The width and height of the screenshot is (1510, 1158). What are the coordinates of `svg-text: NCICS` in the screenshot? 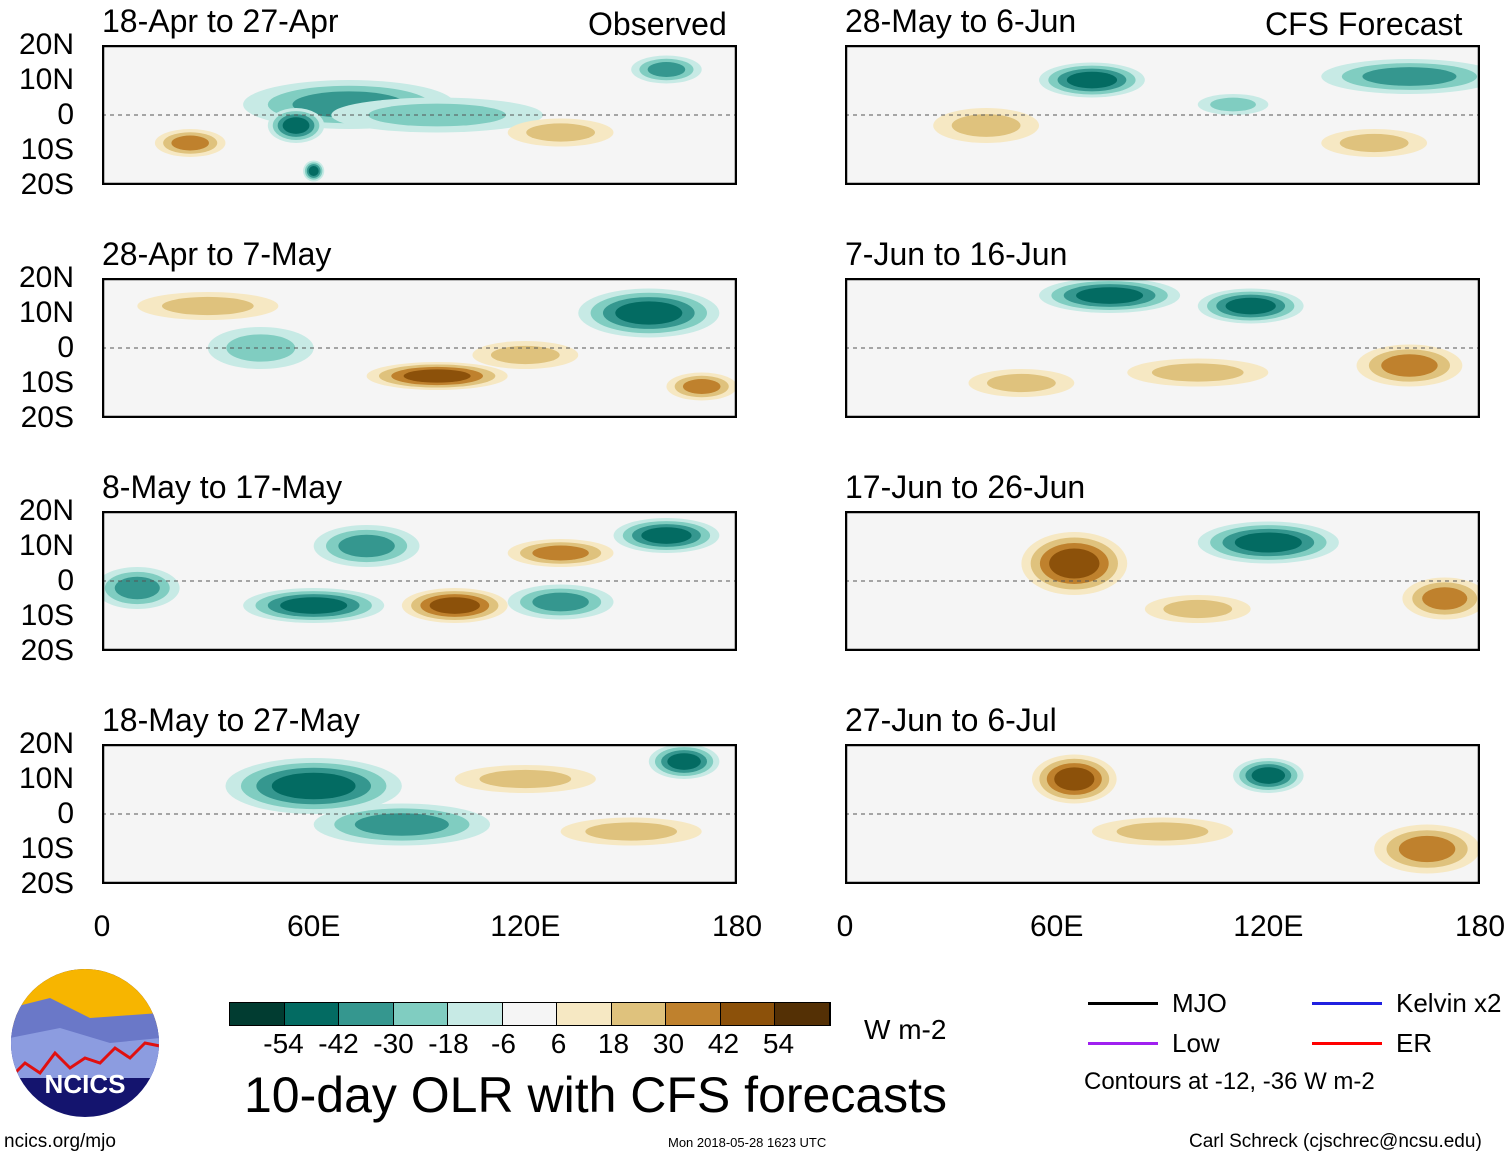 It's located at (85, 1084).